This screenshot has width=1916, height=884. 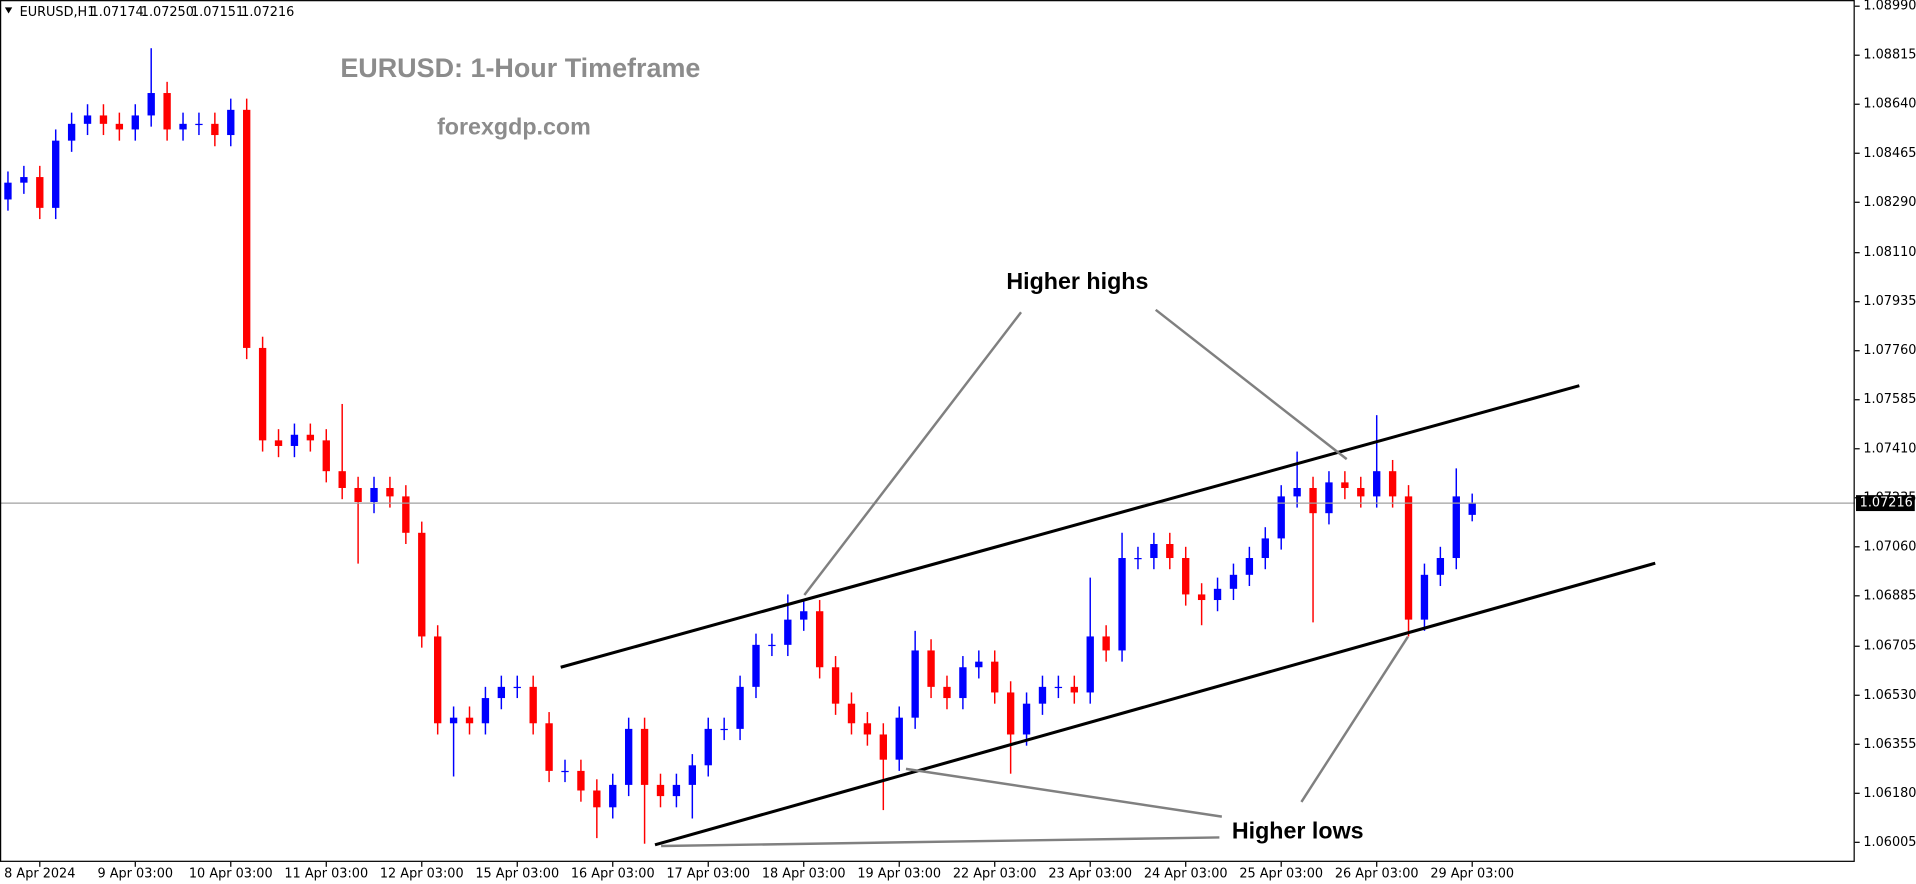 I want to click on y-tick-label: 1.08465, so click(x=1889, y=153).